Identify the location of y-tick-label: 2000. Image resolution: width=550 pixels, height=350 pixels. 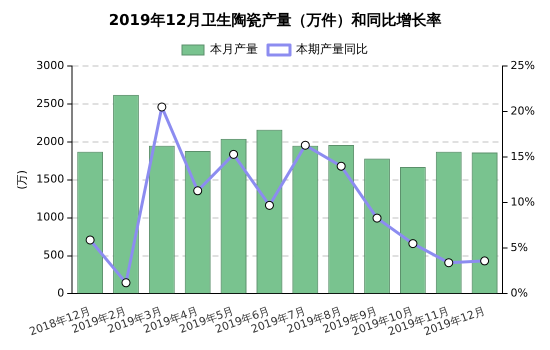
(50, 141).